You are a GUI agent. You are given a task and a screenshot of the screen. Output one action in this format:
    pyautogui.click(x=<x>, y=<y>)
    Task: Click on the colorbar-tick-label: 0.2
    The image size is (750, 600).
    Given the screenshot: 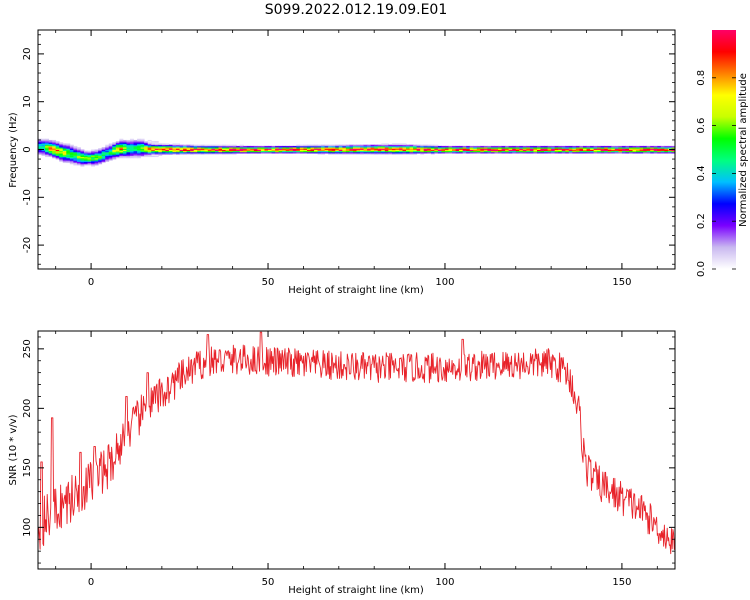 What is the action you would take?
    pyautogui.click(x=701, y=221)
    